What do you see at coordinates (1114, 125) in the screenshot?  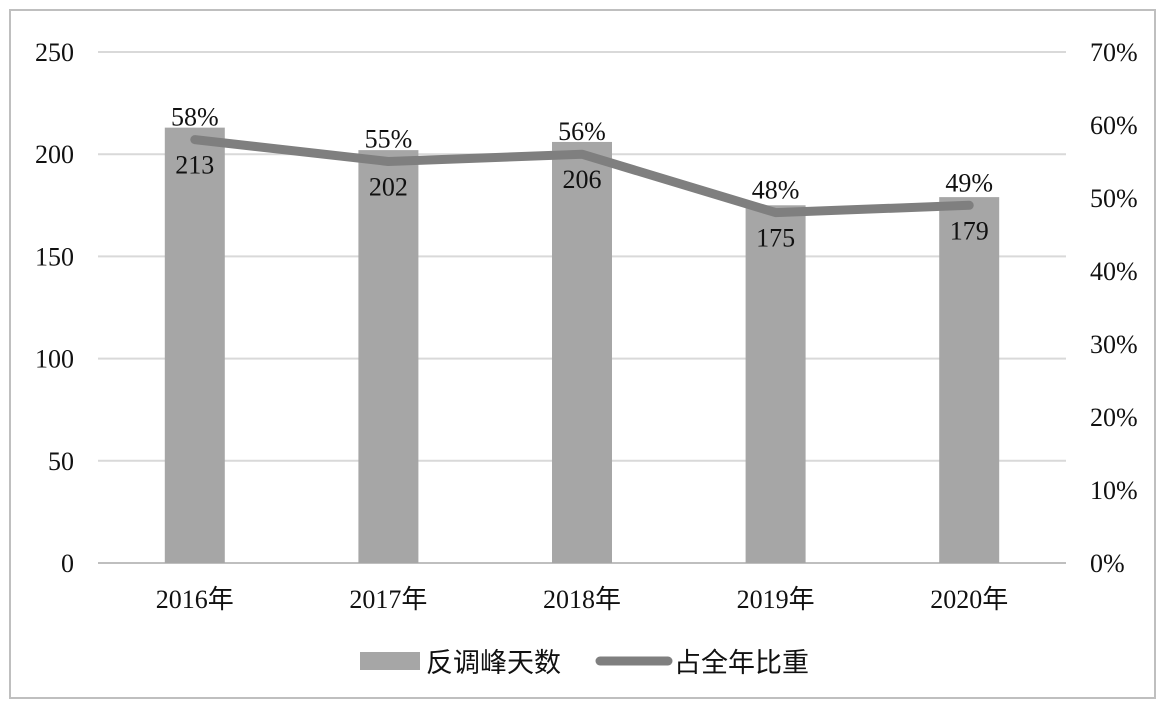 I see `right-axis-tick-label: 60%` at bounding box center [1114, 125].